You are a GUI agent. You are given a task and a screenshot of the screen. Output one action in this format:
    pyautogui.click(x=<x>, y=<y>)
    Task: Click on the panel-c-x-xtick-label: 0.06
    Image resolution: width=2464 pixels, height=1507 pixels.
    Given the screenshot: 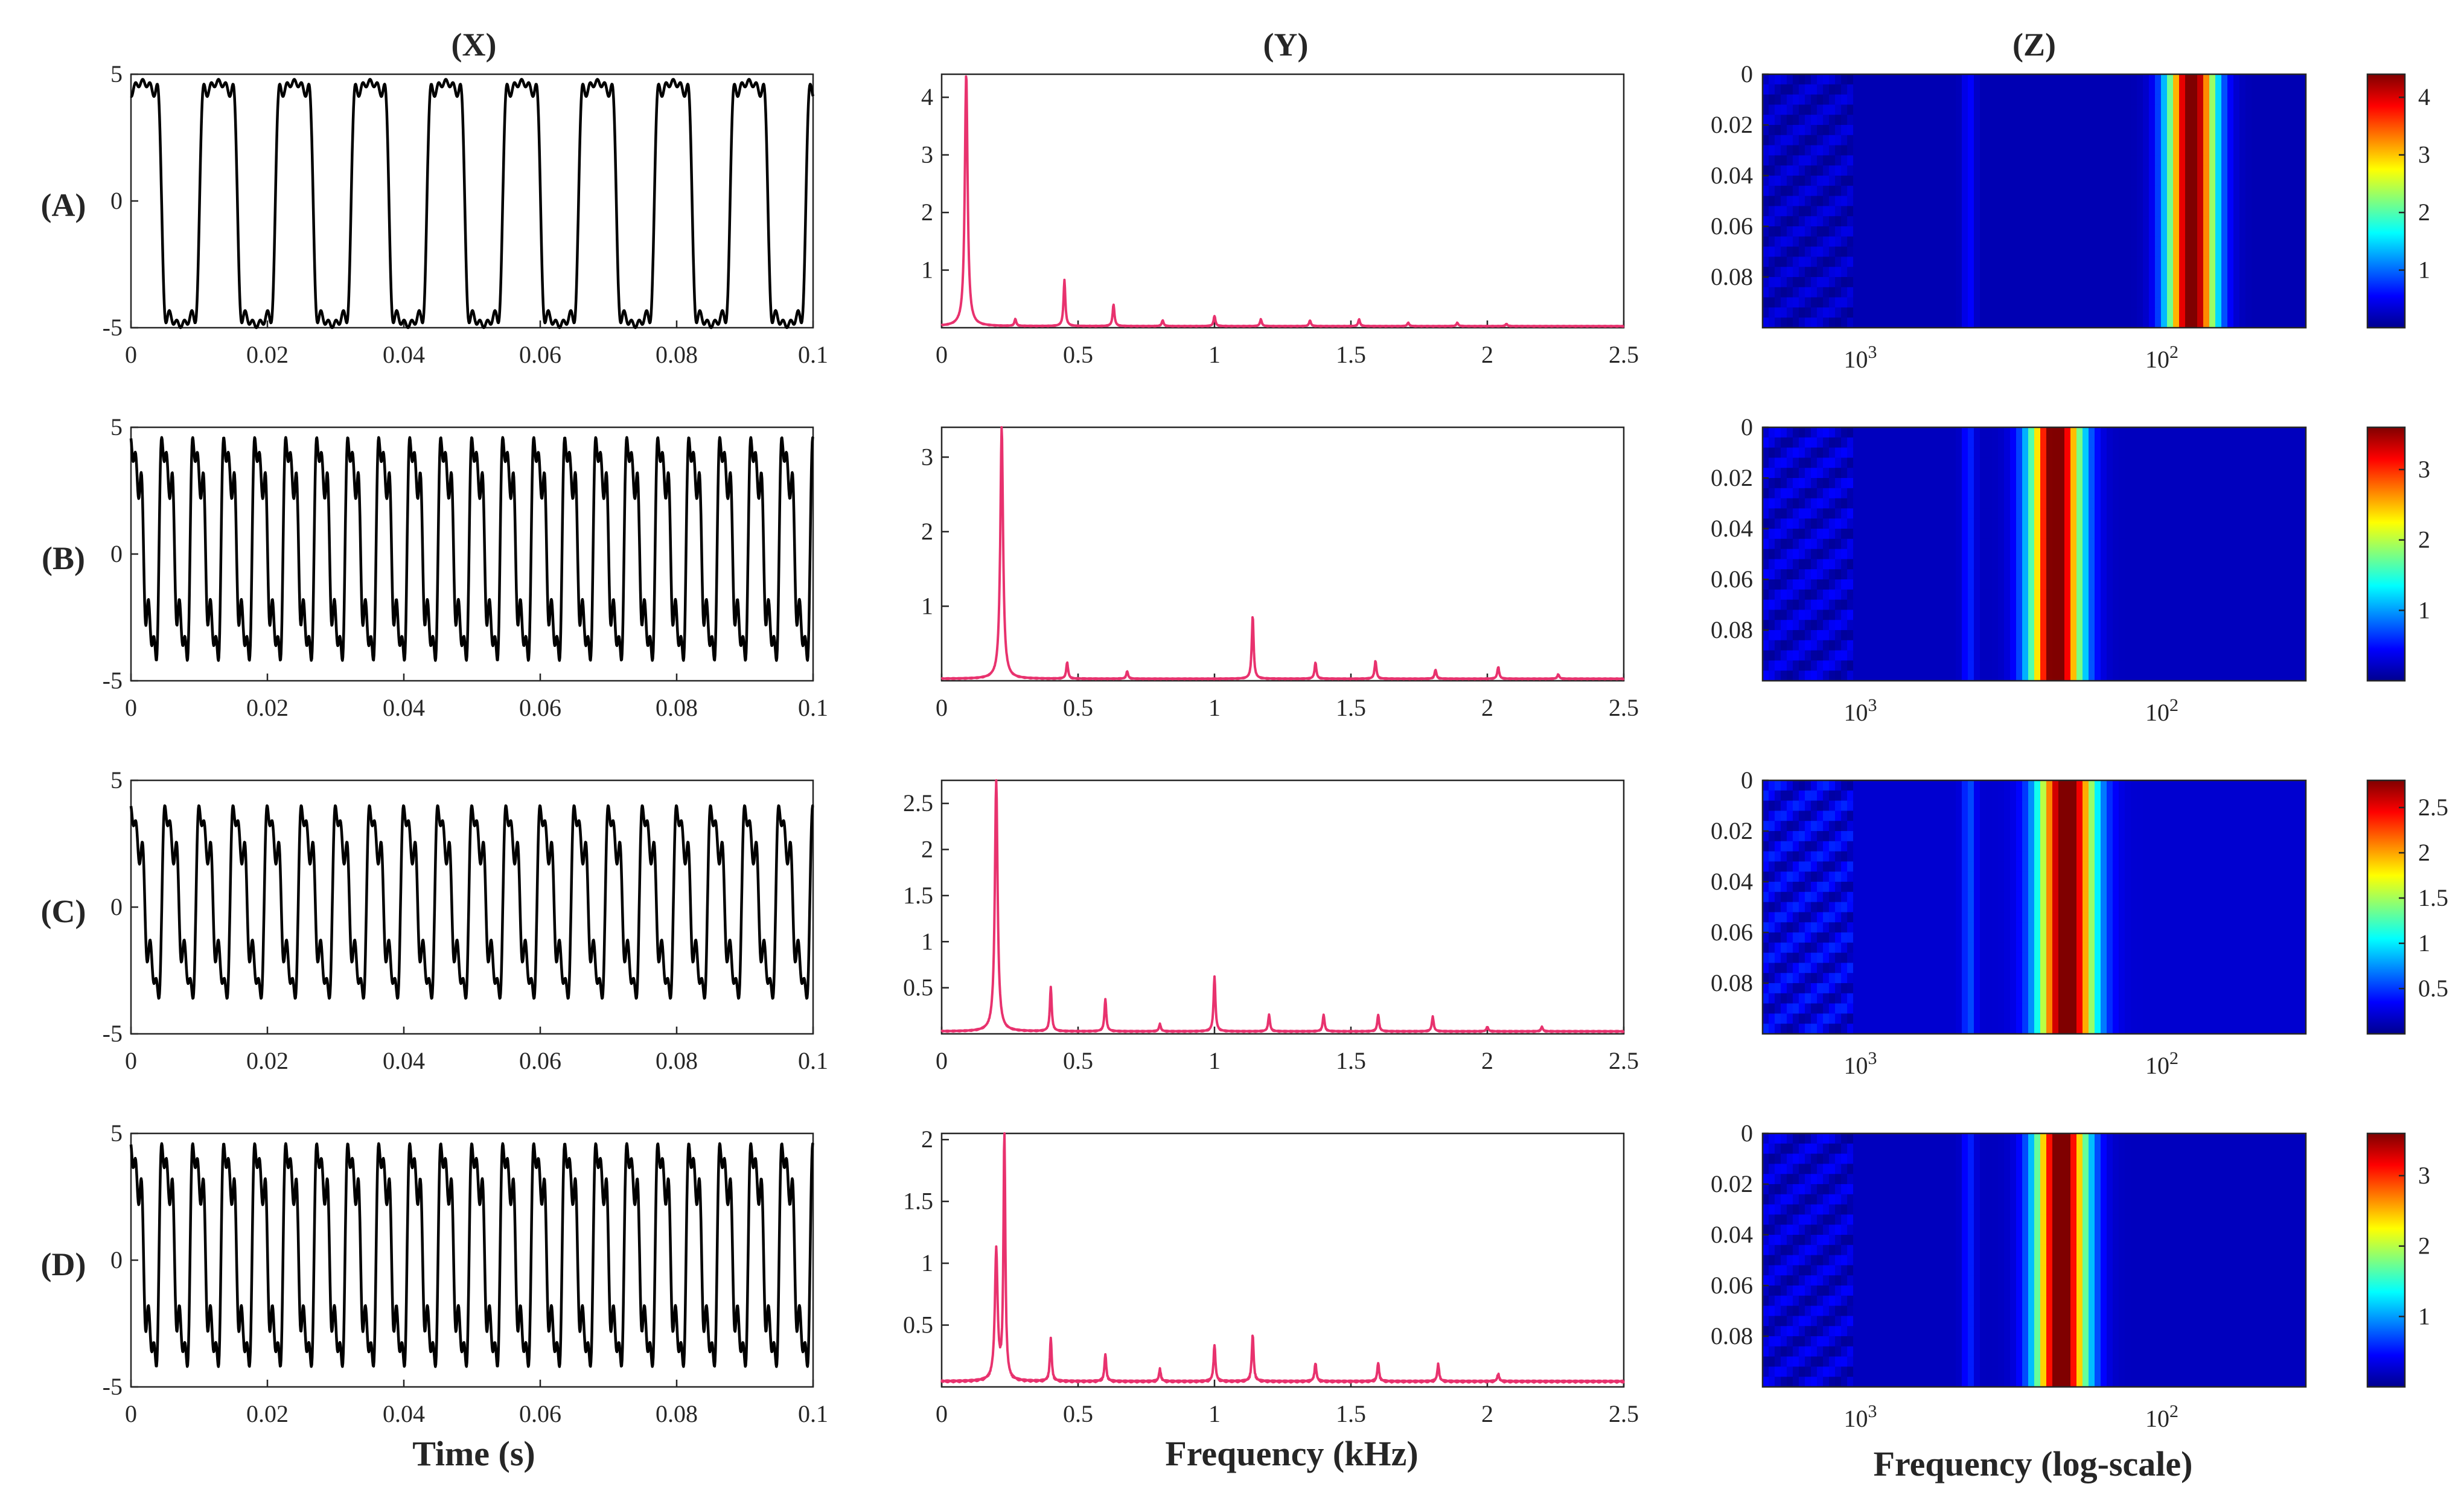 What is the action you would take?
    pyautogui.click(x=540, y=1061)
    